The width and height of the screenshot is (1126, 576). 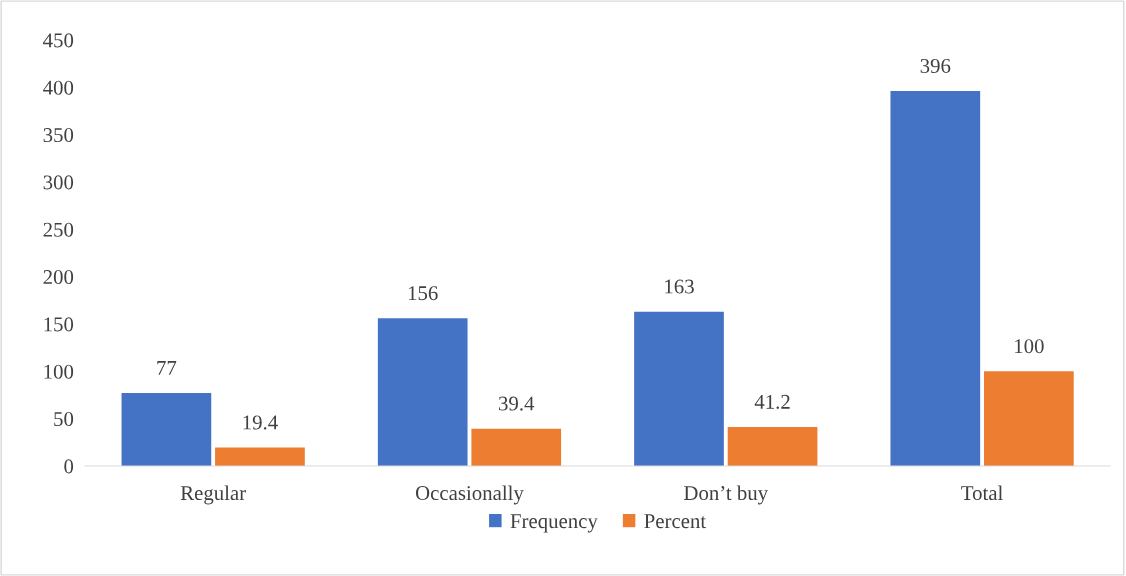 What do you see at coordinates (64, 419) in the screenshot?
I see `y-tick-label: 50` at bounding box center [64, 419].